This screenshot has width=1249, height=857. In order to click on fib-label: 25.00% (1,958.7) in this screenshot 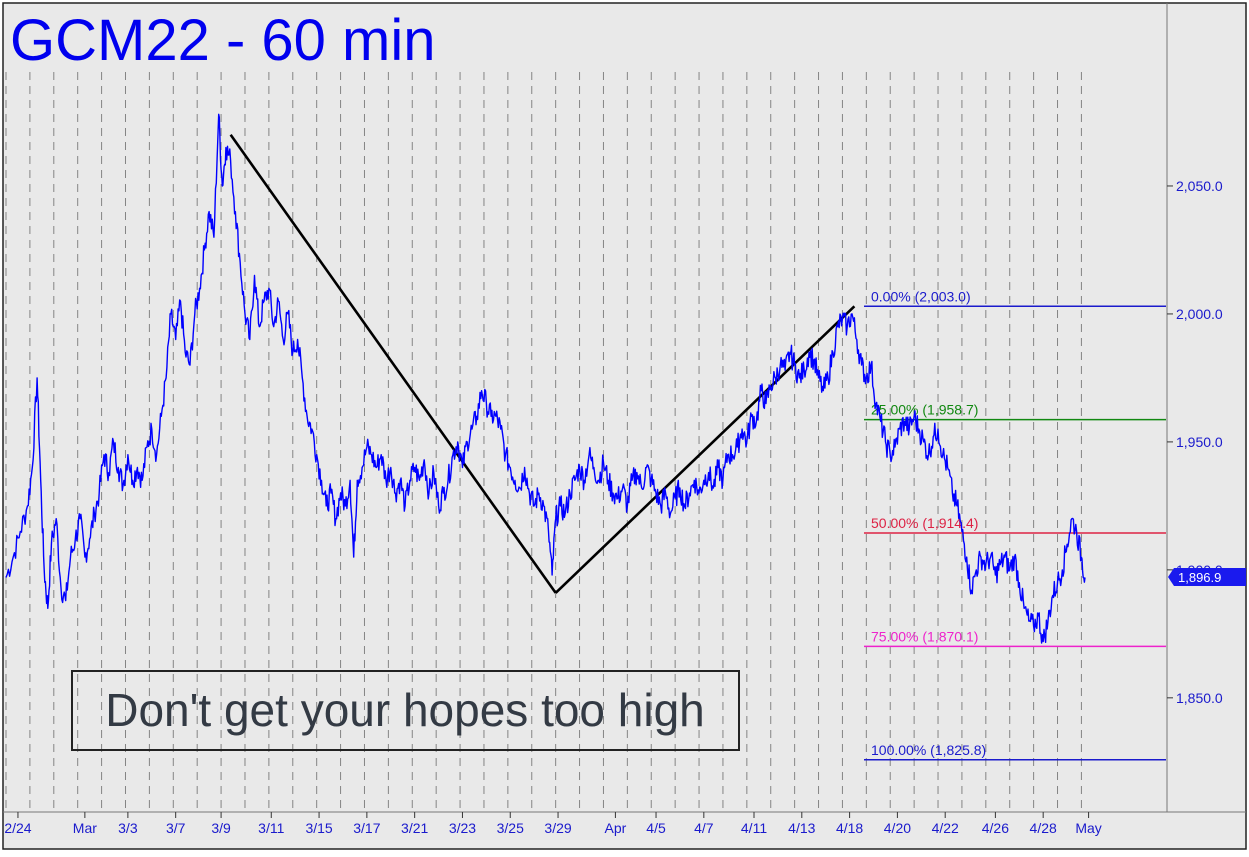, I will do `click(924, 410)`.